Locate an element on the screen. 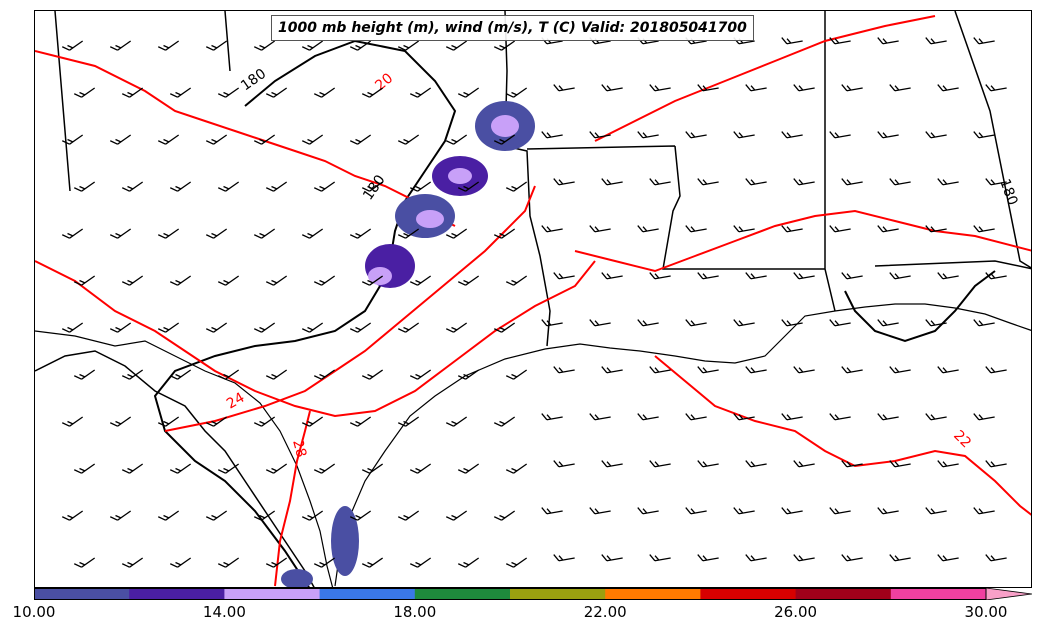  temperature-contour is located at coordinates (765, 78).